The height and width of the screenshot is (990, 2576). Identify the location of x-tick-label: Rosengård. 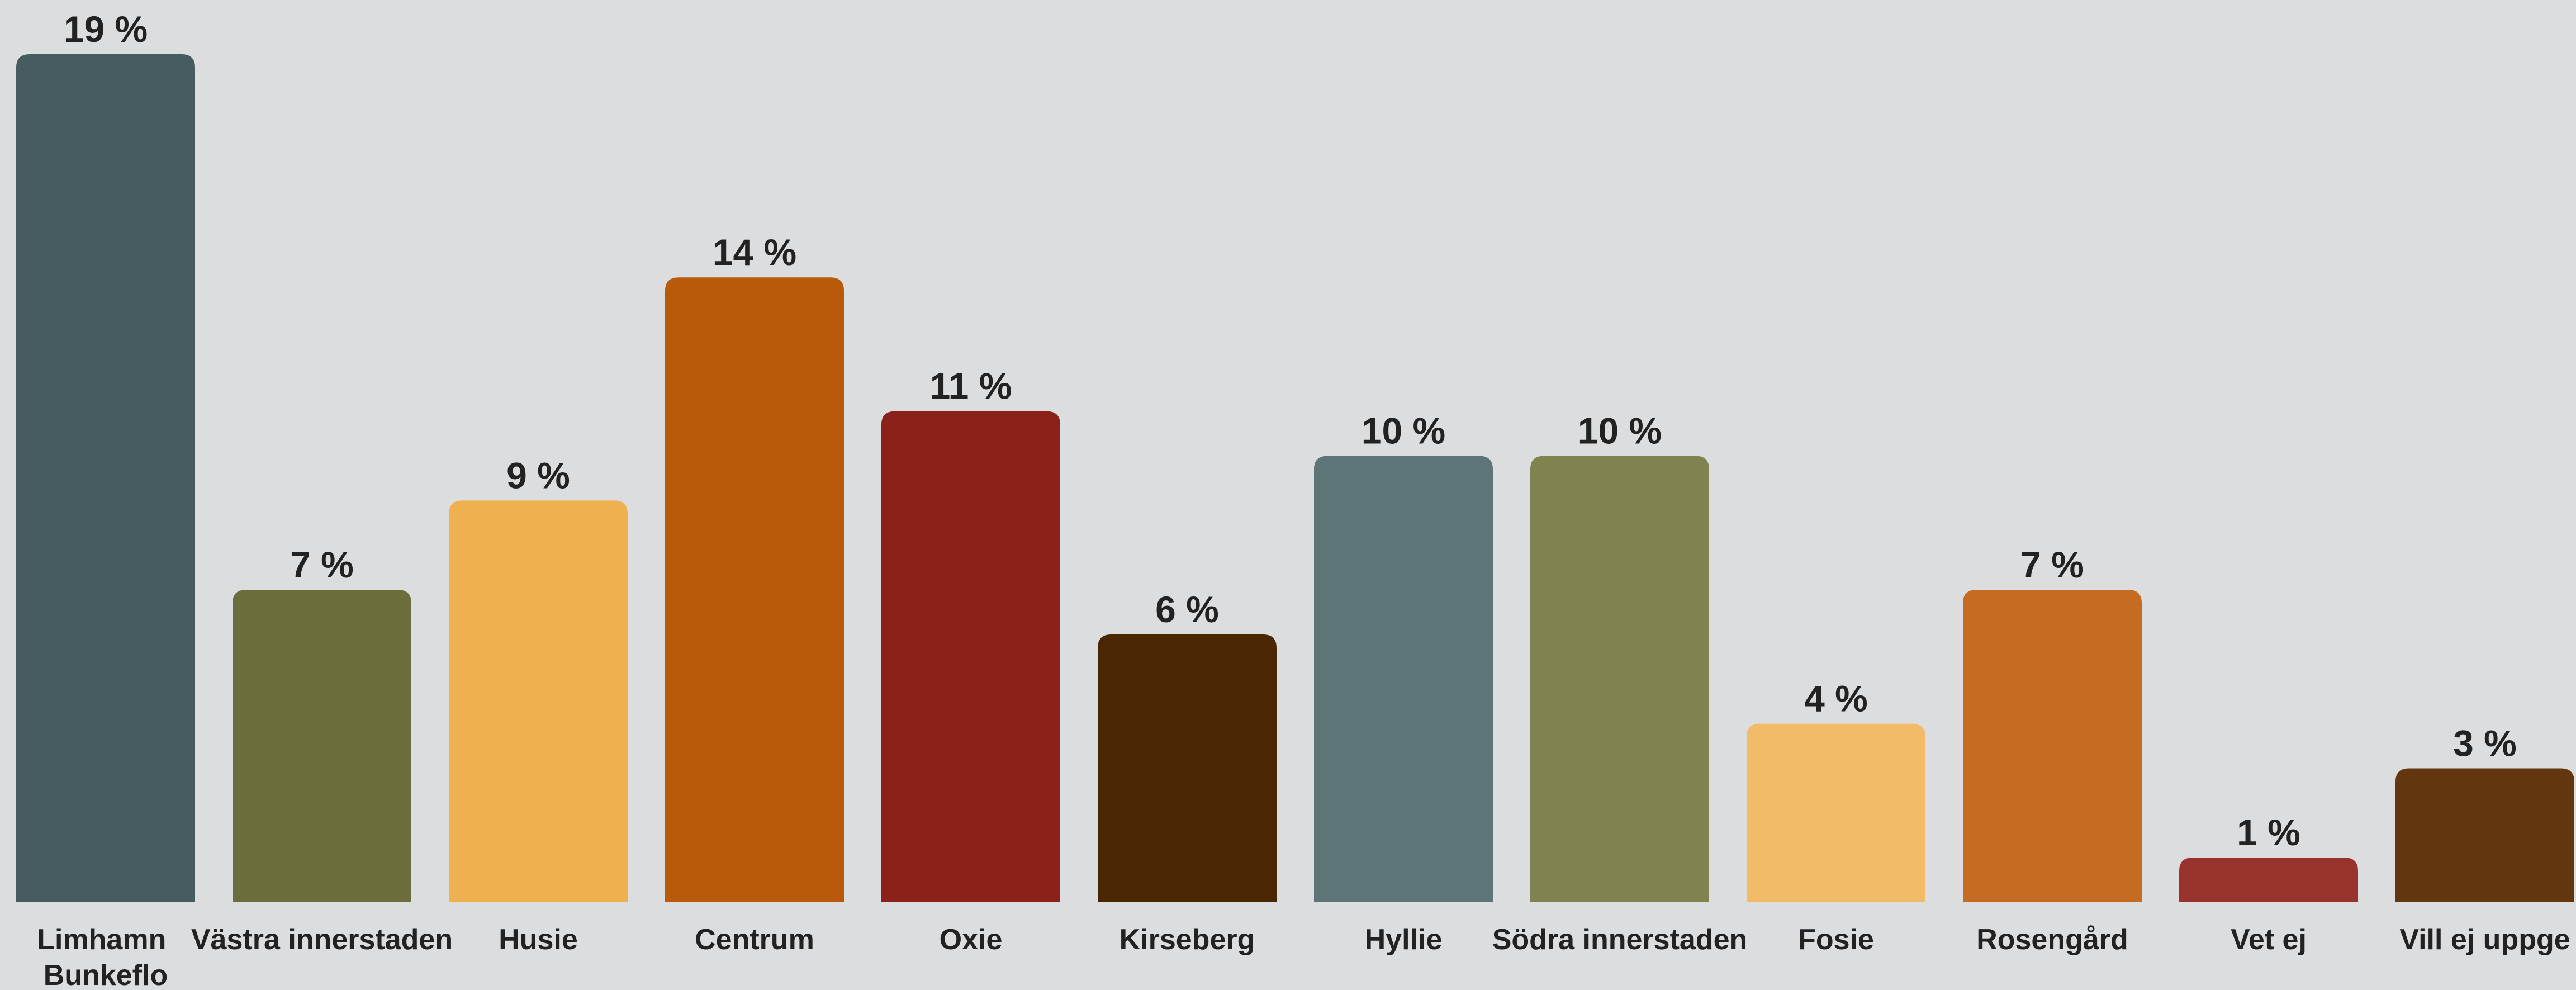
(2052, 939).